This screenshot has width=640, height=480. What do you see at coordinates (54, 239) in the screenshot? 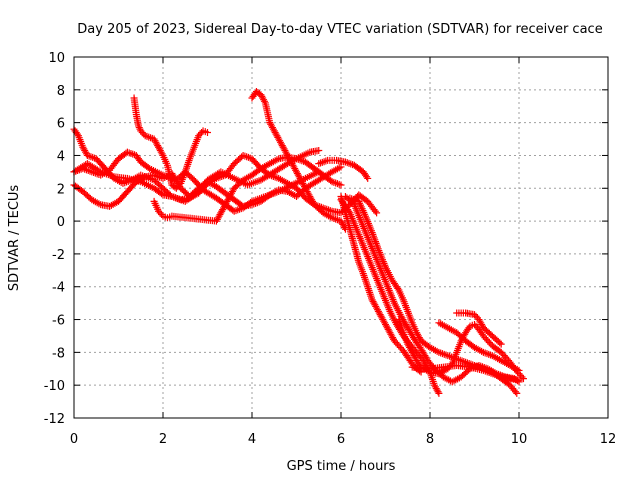
I see `y-tick-labels: -12 -10 -8 -6 -4 -2 0 2 4 6 8 10` at bounding box center [54, 239].